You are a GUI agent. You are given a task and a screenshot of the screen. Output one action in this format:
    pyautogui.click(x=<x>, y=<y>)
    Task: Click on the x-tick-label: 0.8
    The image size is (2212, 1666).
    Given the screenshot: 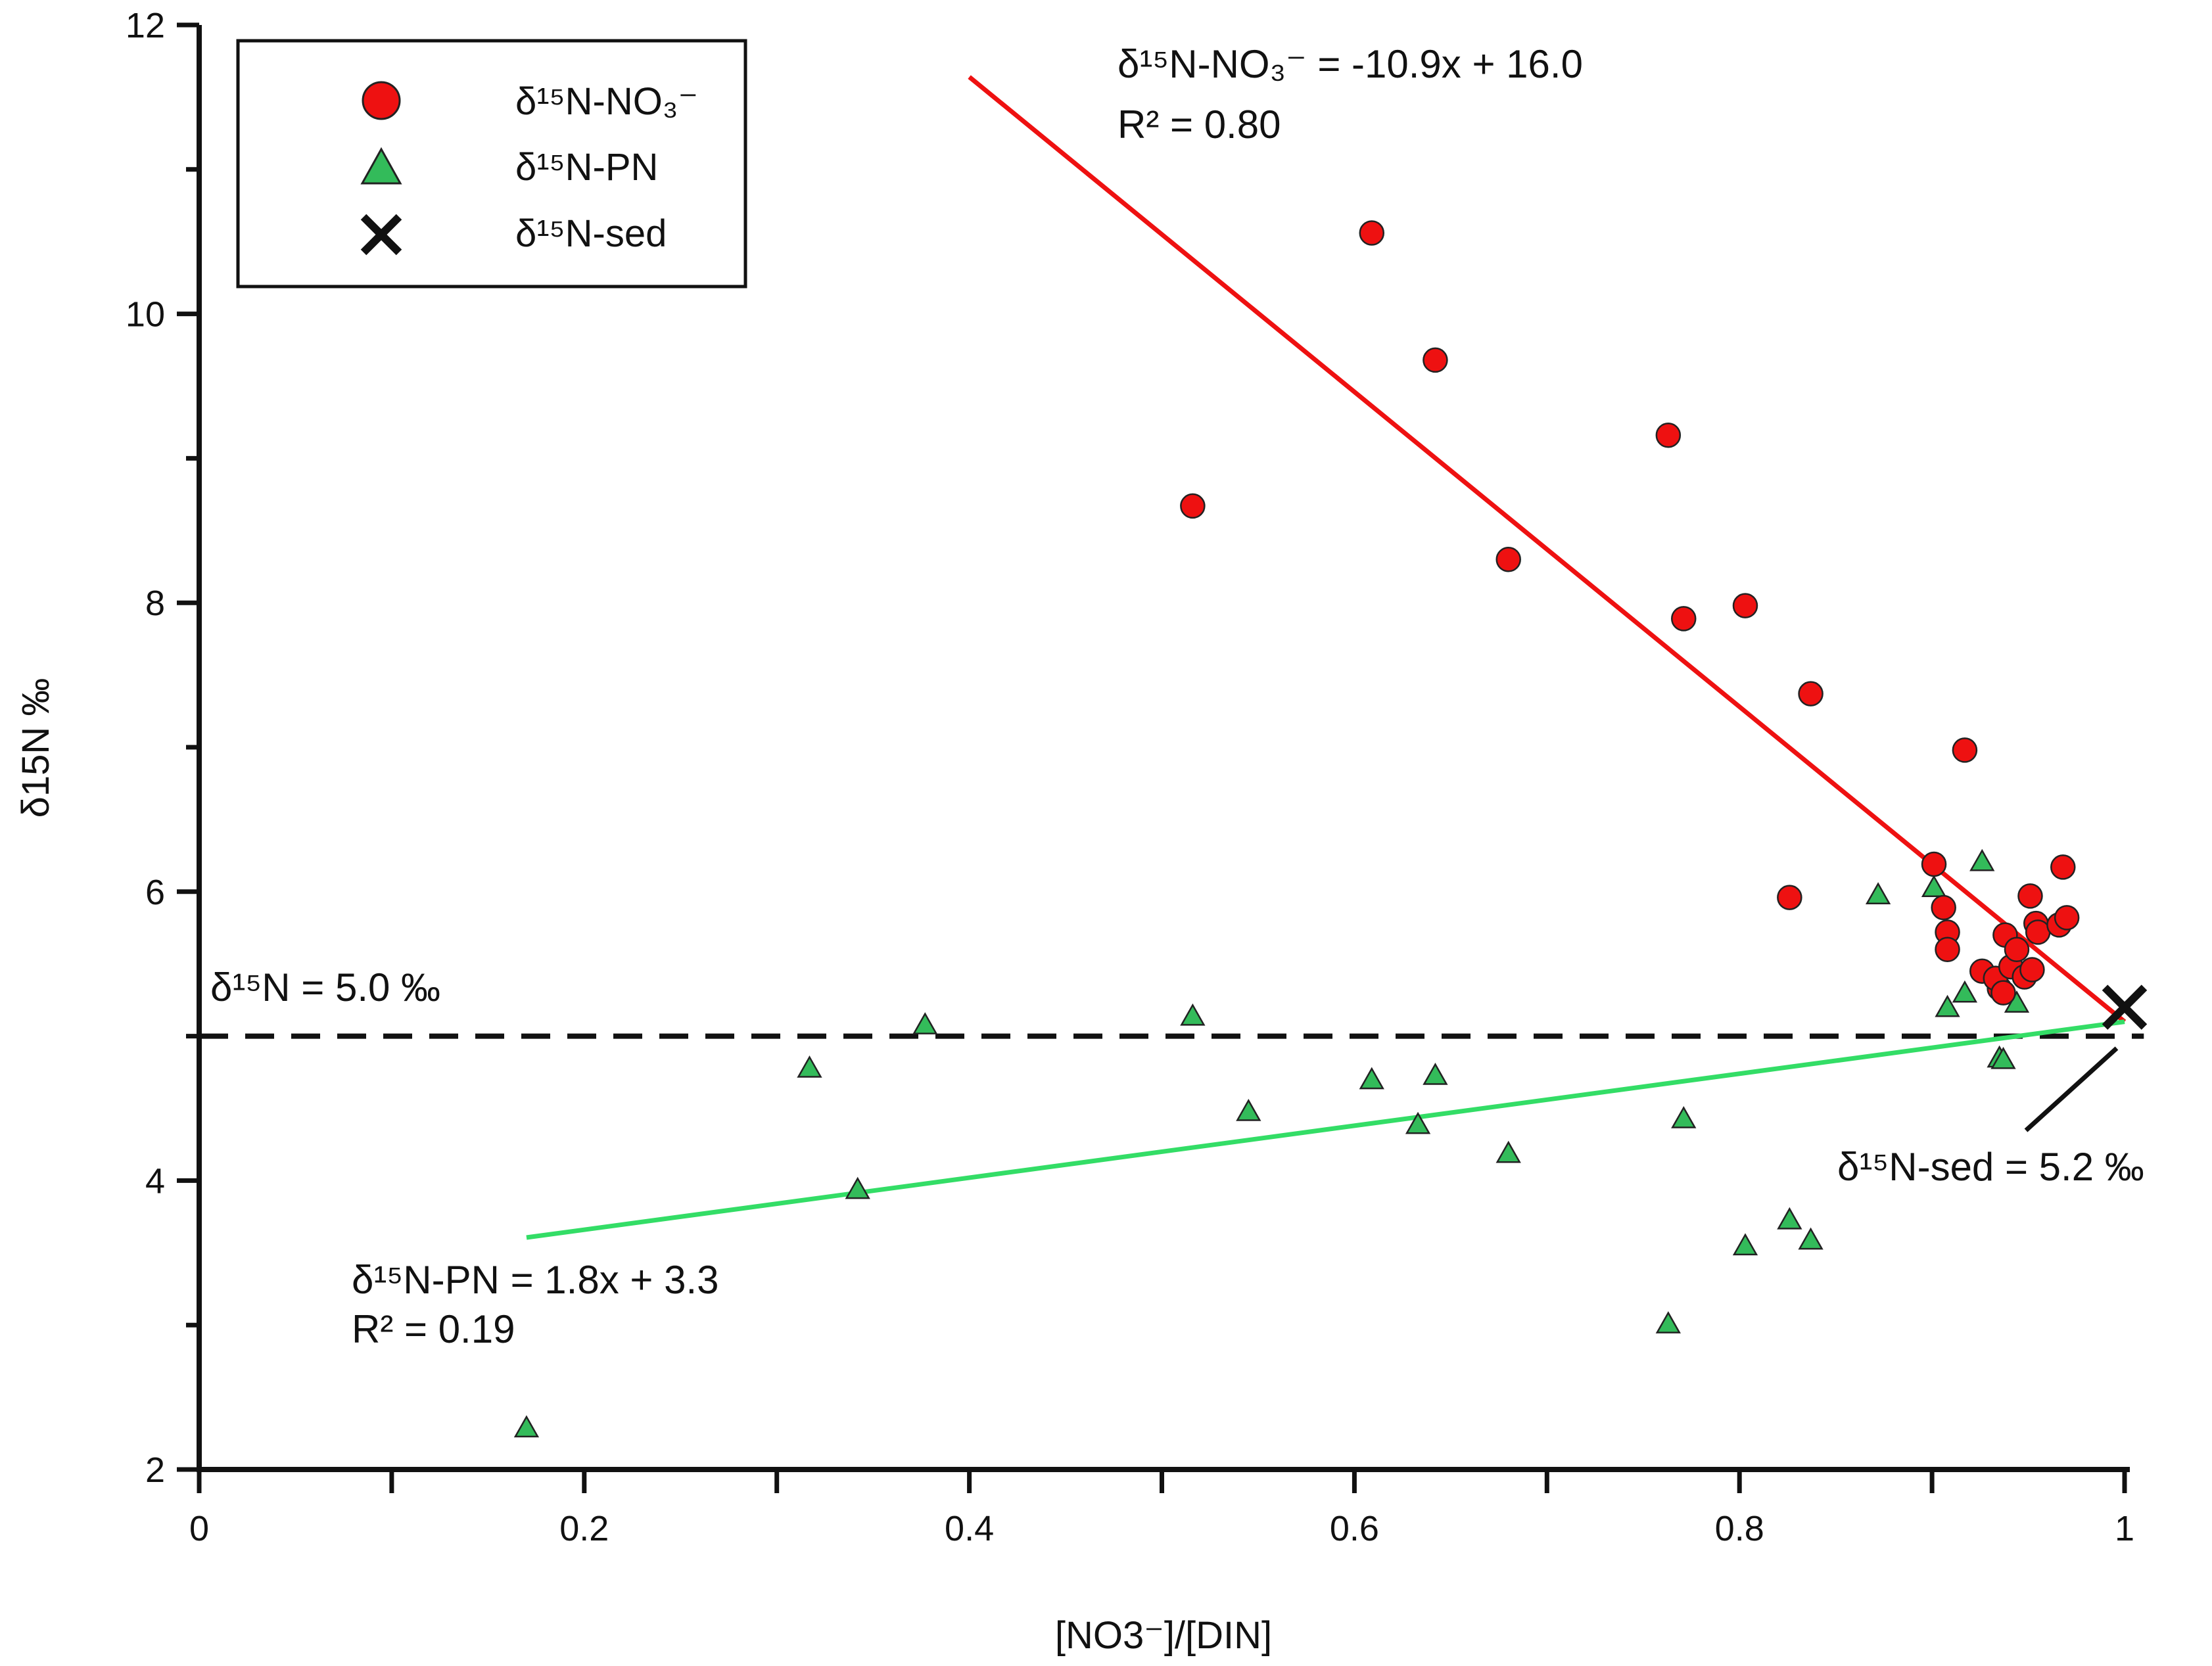 What is the action you would take?
    pyautogui.click(x=1739, y=1529)
    